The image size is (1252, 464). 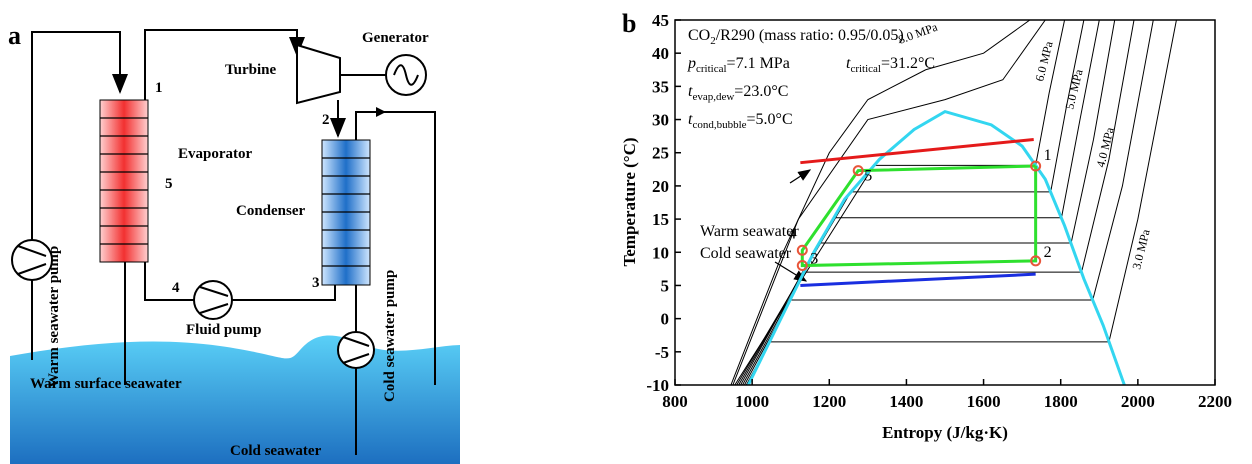 I want to click on x-tick-label: 1400, so click(x=906, y=401).